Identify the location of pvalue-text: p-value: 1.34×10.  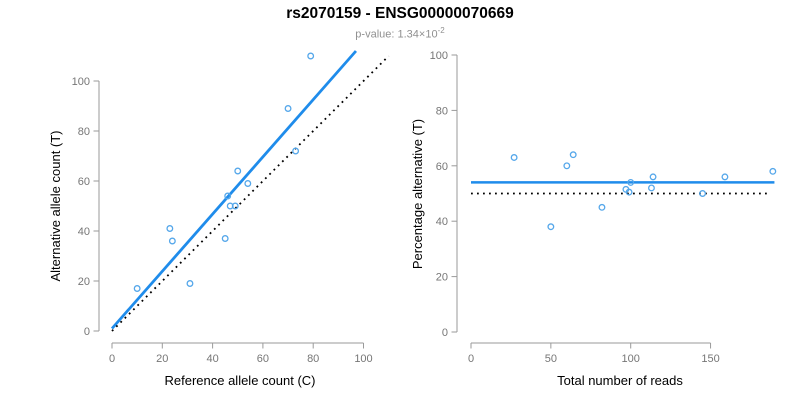
(396, 34).